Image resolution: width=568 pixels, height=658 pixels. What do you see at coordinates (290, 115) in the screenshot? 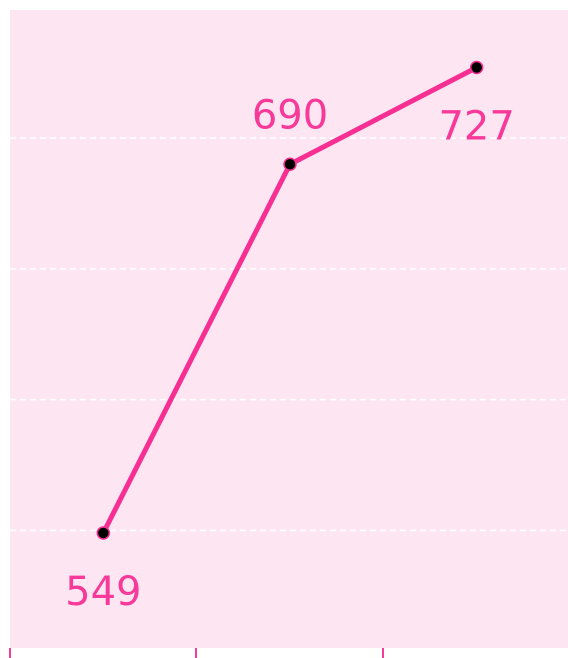
I see `data-label: 690` at bounding box center [290, 115].